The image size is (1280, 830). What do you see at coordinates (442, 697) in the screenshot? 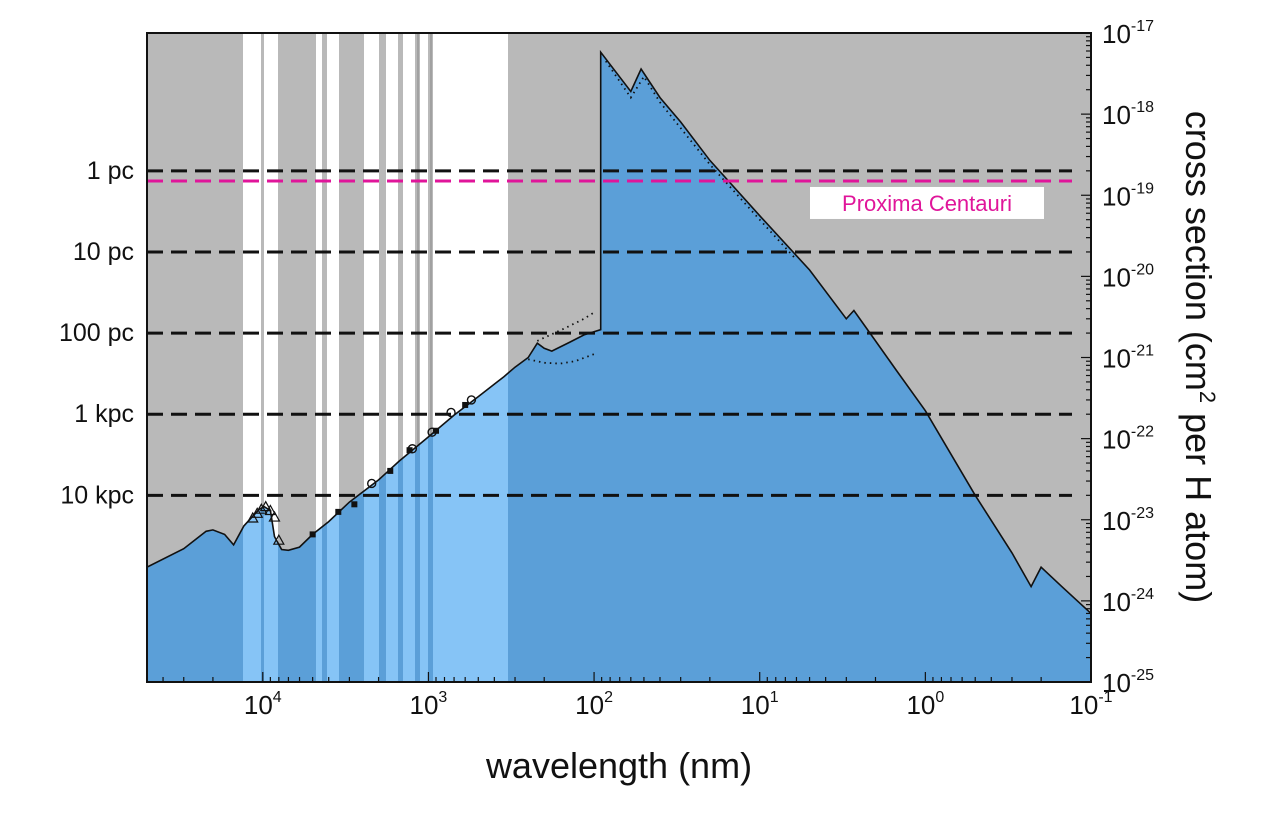
I see `x-tick-exponent: 3` at bounding box center [442, 697].